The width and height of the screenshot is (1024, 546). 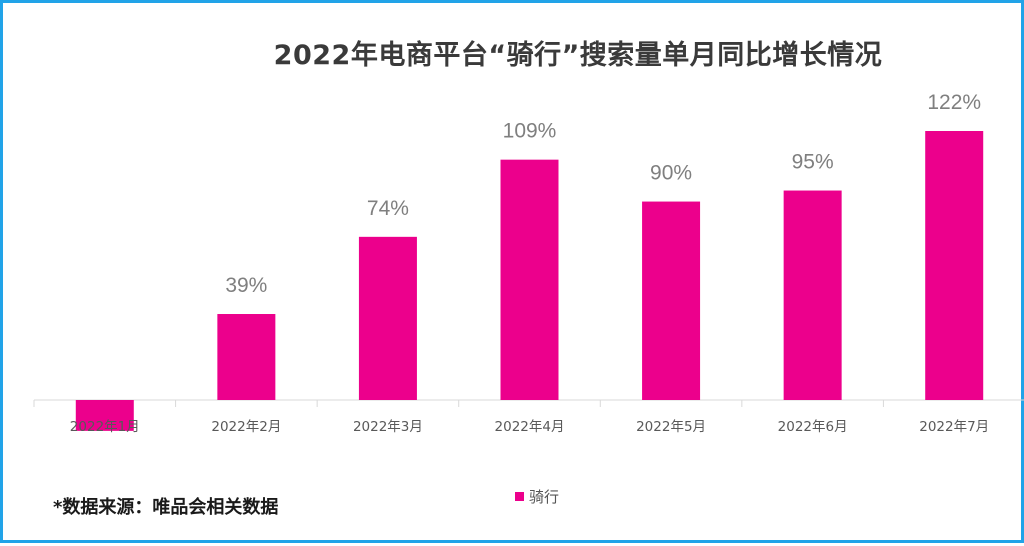 I want to click on data-label: 122%, so click(x=954, y=102).